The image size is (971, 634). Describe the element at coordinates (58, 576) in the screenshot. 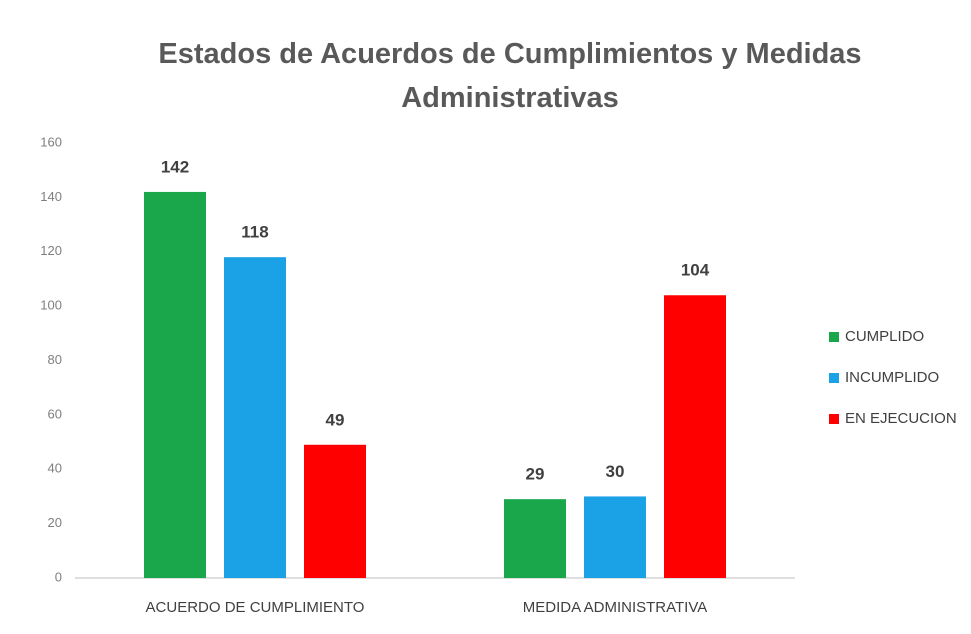

I see `y-tick-label: 0` at that location.